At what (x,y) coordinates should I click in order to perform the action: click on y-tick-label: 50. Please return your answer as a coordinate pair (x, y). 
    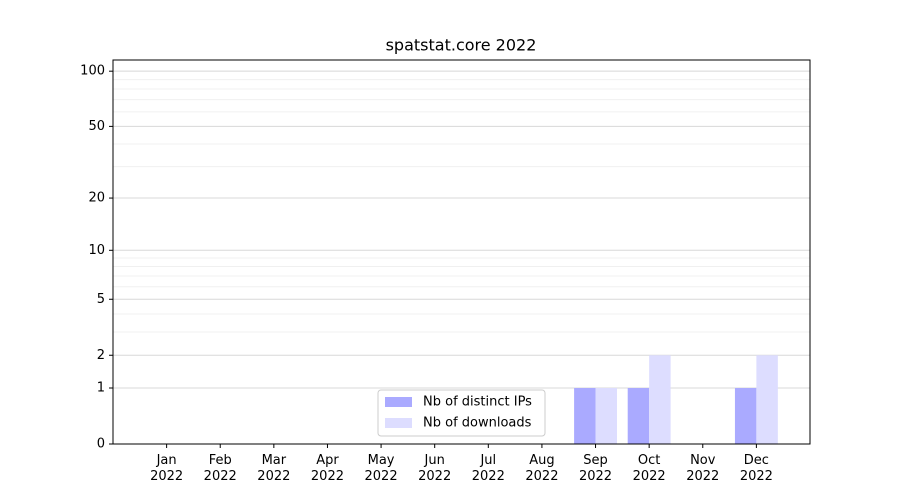
    Looking at the image, I should click on (96, 126).